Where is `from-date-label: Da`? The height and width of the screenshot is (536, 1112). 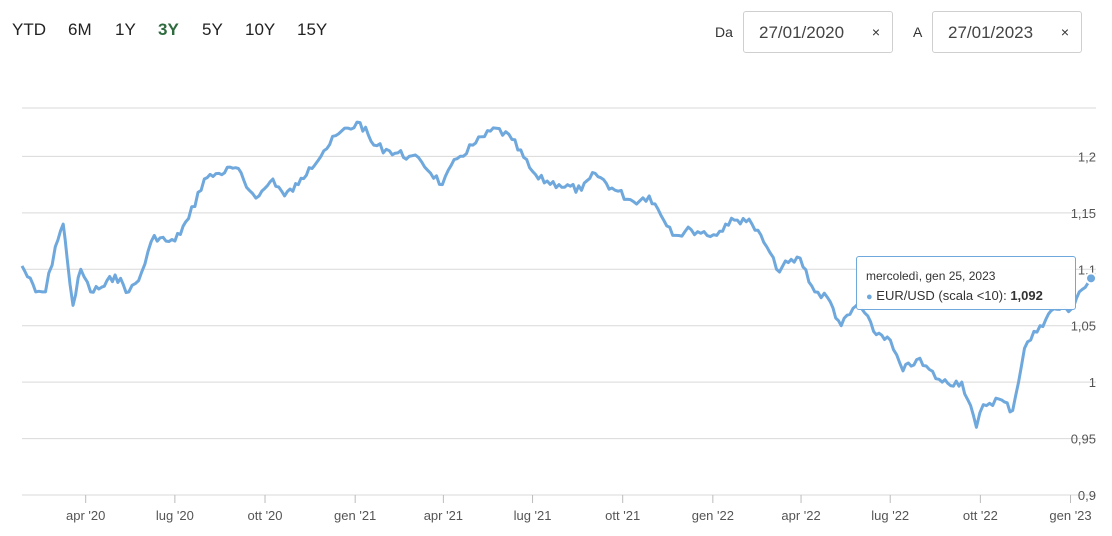
from-date-label: Da is located at coordinates (724, 32).